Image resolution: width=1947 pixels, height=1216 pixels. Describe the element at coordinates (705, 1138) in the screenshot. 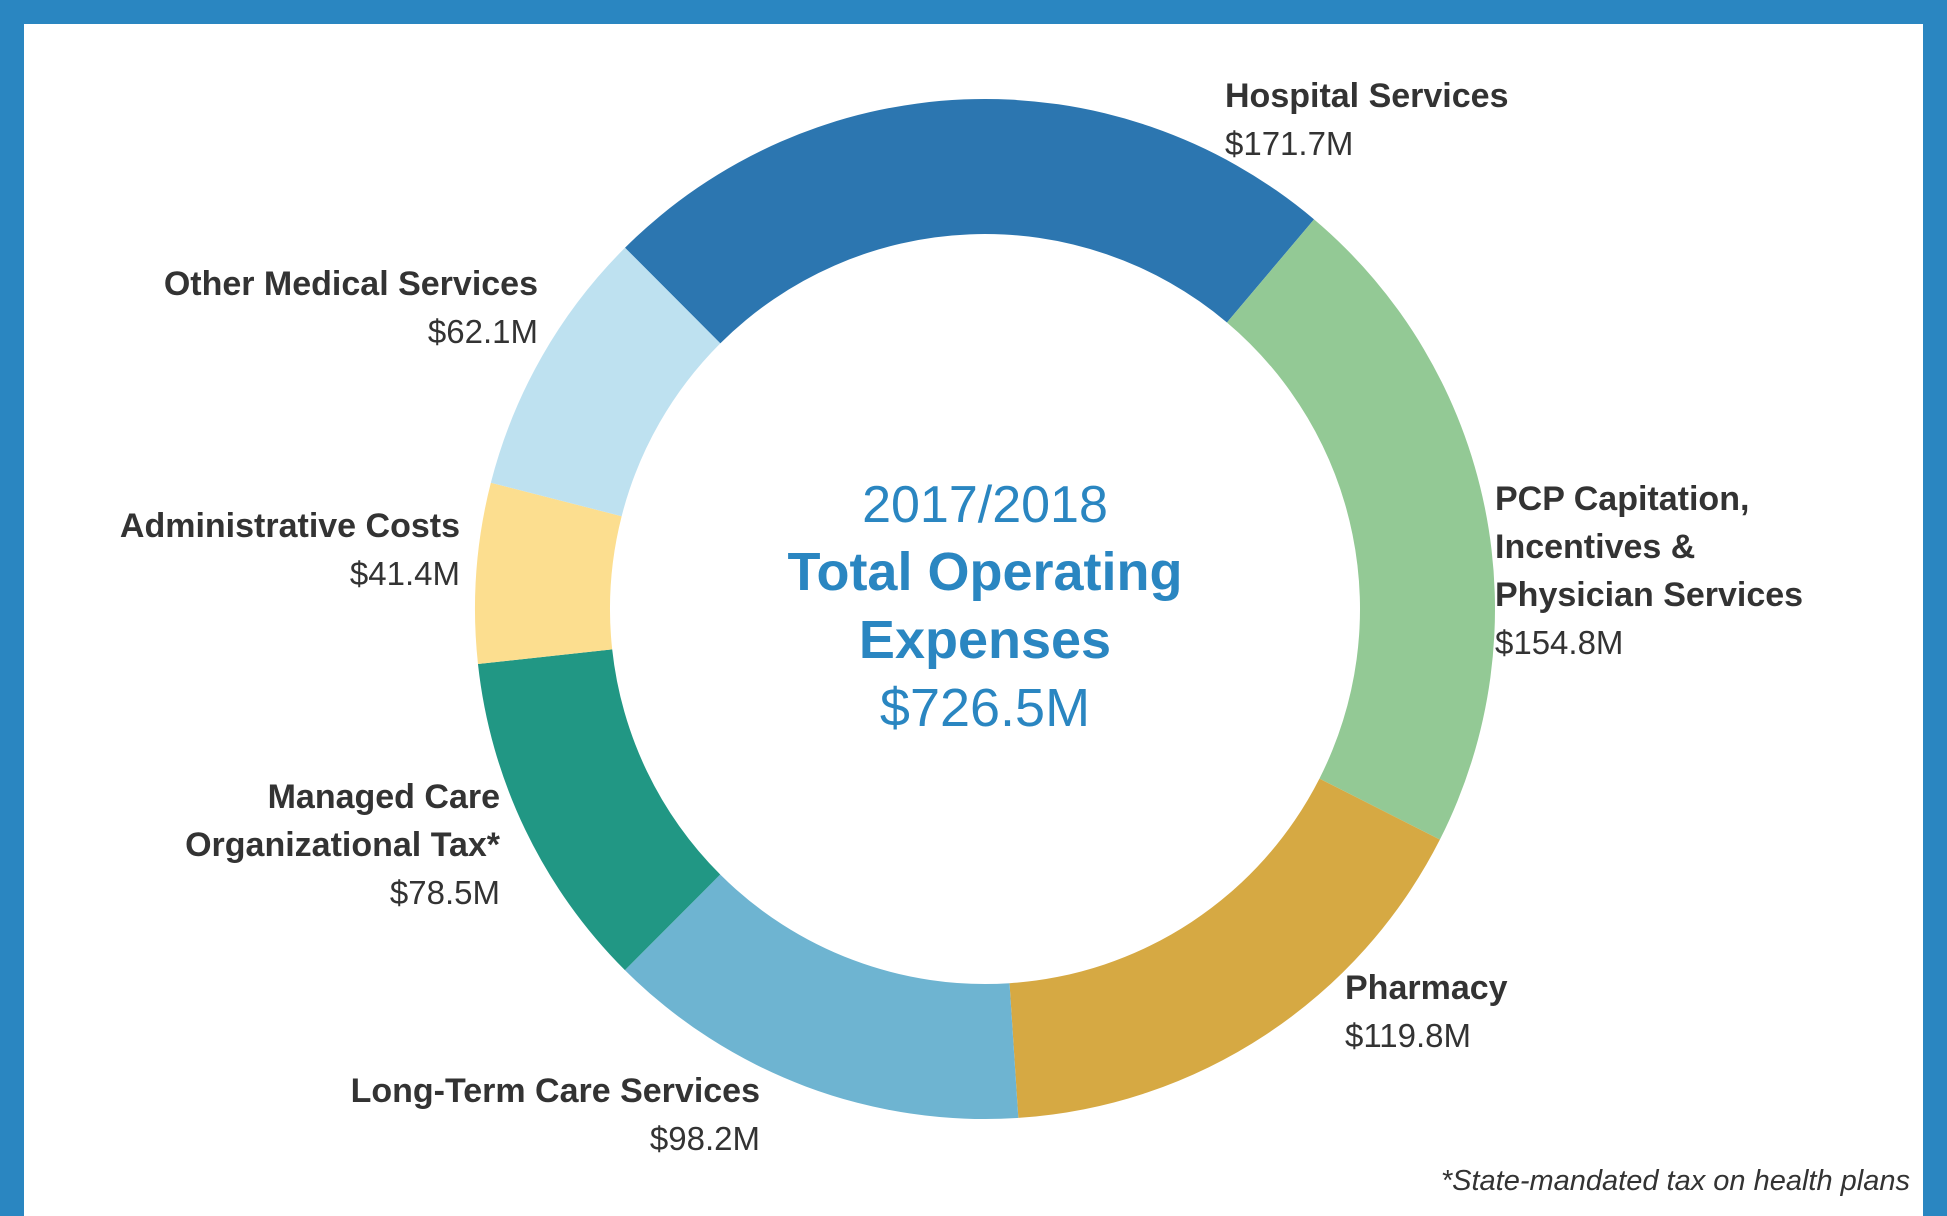

I see `value-long-term-care: $98.2M` at that location.